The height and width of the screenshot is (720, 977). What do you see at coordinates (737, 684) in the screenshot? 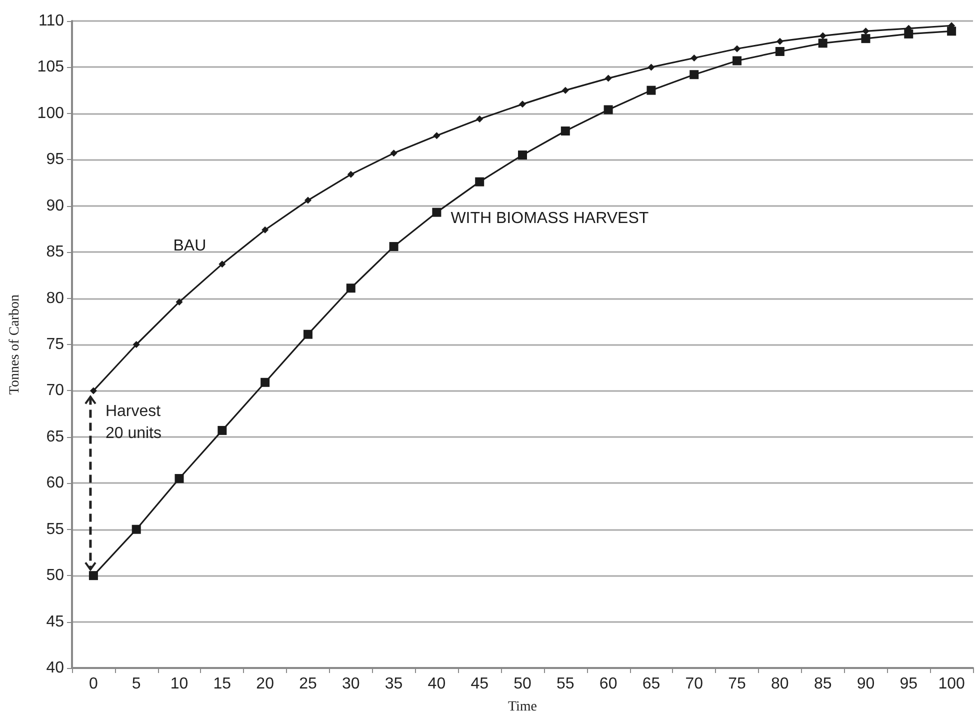
I see `x-tick-label: 75` at bounding box center [737, 684].